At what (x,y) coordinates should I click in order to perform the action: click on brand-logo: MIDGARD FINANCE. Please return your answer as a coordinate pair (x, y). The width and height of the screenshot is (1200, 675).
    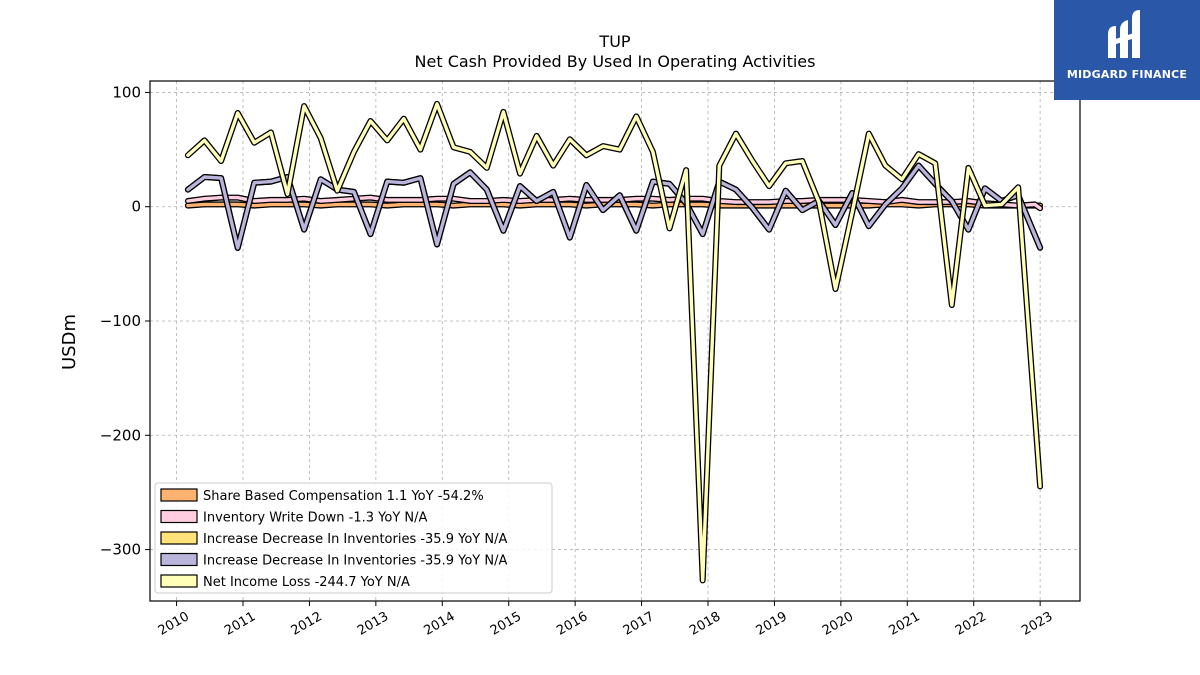
    Looking at the image, I should click on (1127, 50).